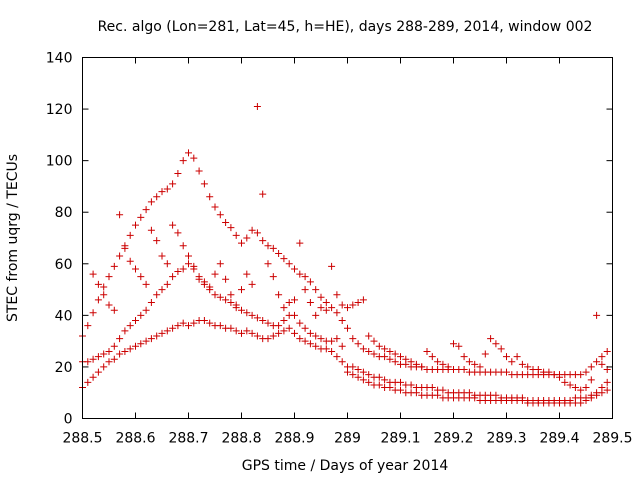  Describe the element at coordinates (453, 439) in the screenshot. I see `x-tick-label: 289.2` at that location.